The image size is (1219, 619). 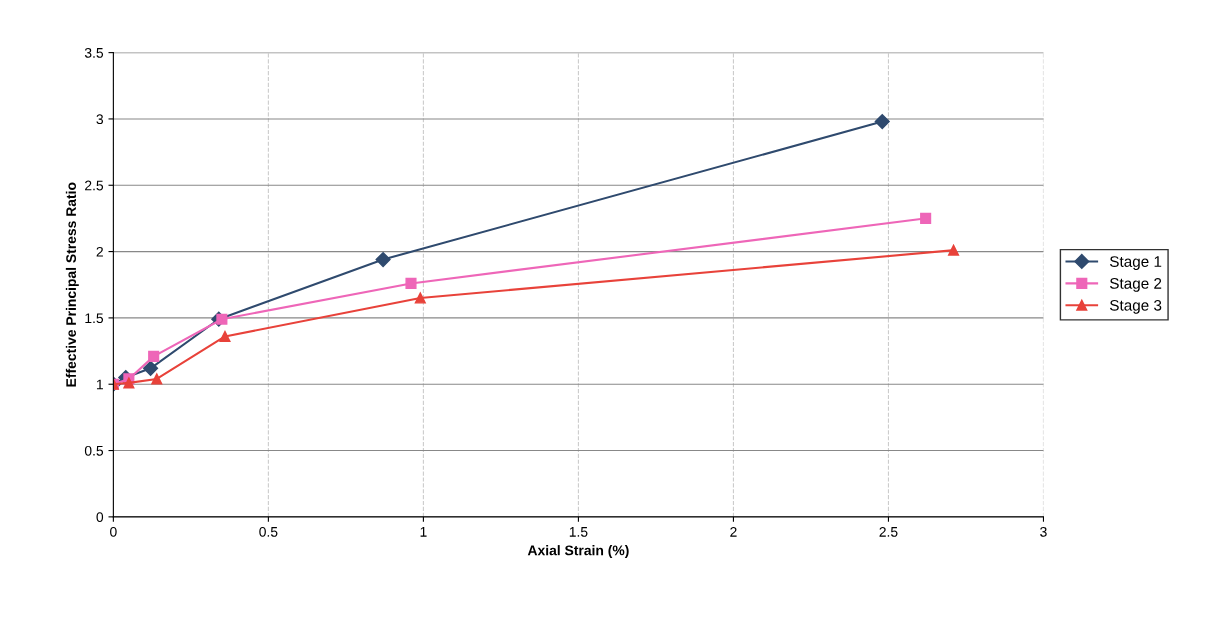 What do you see at coordinates (94, 185) in the screenshot?
I see `y-tick-label: 2.5` at bounding box center [94, 185].